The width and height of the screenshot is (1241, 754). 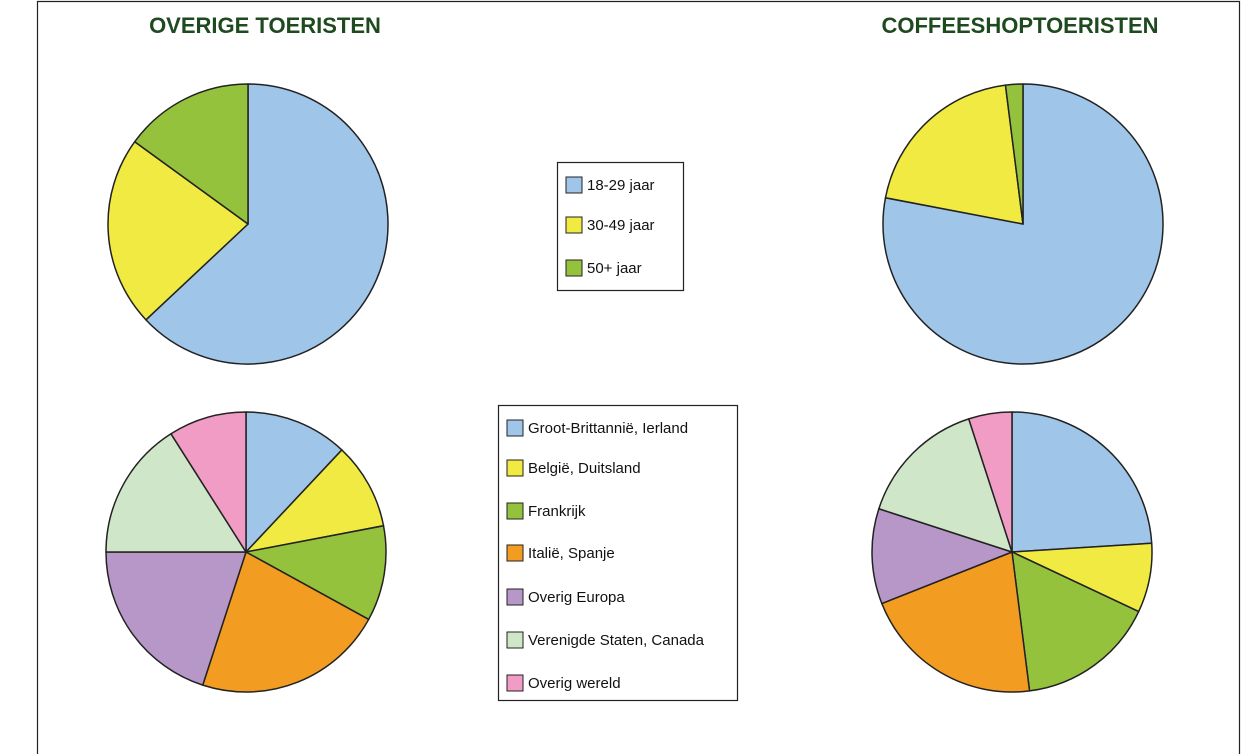 What do you see at coordinates (1019, 25) in the screenshot?
I see `column-title: COFFEESHOPTOERISTEN` at bounding box center [1019, 25].